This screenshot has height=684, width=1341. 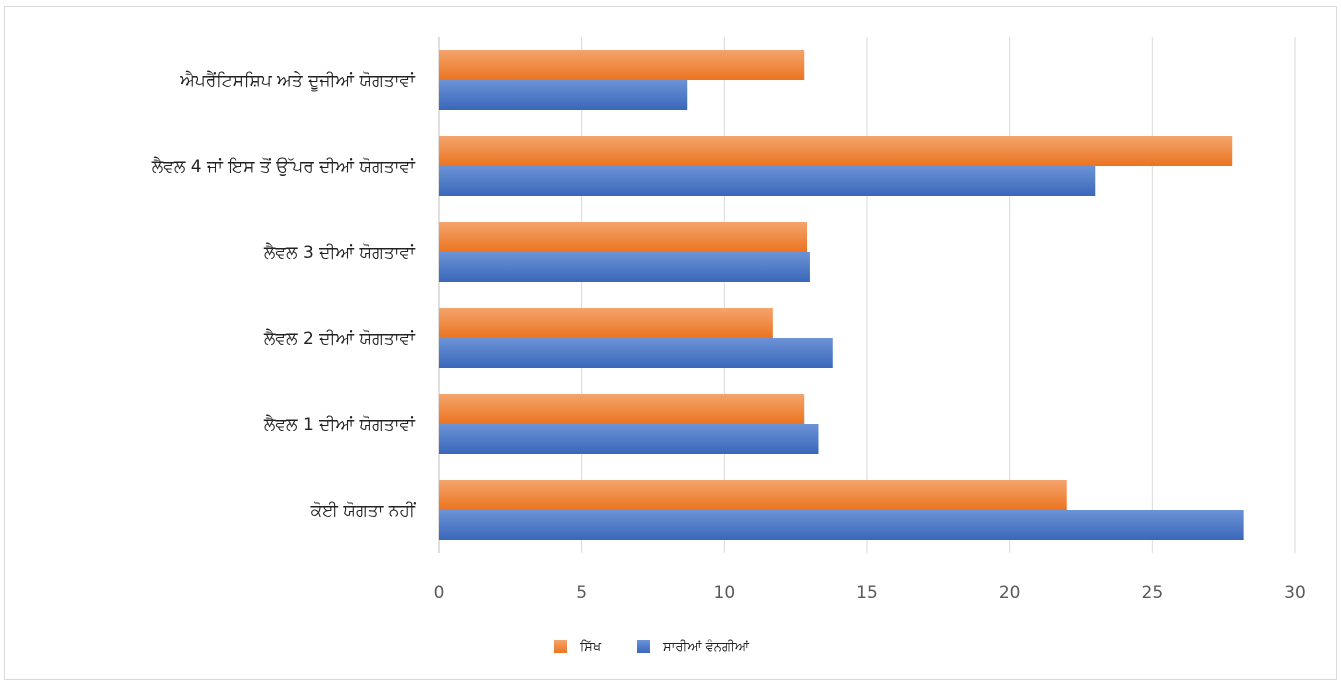 I want to click on x-tick-label: 25, so click(x=1153, y=593).